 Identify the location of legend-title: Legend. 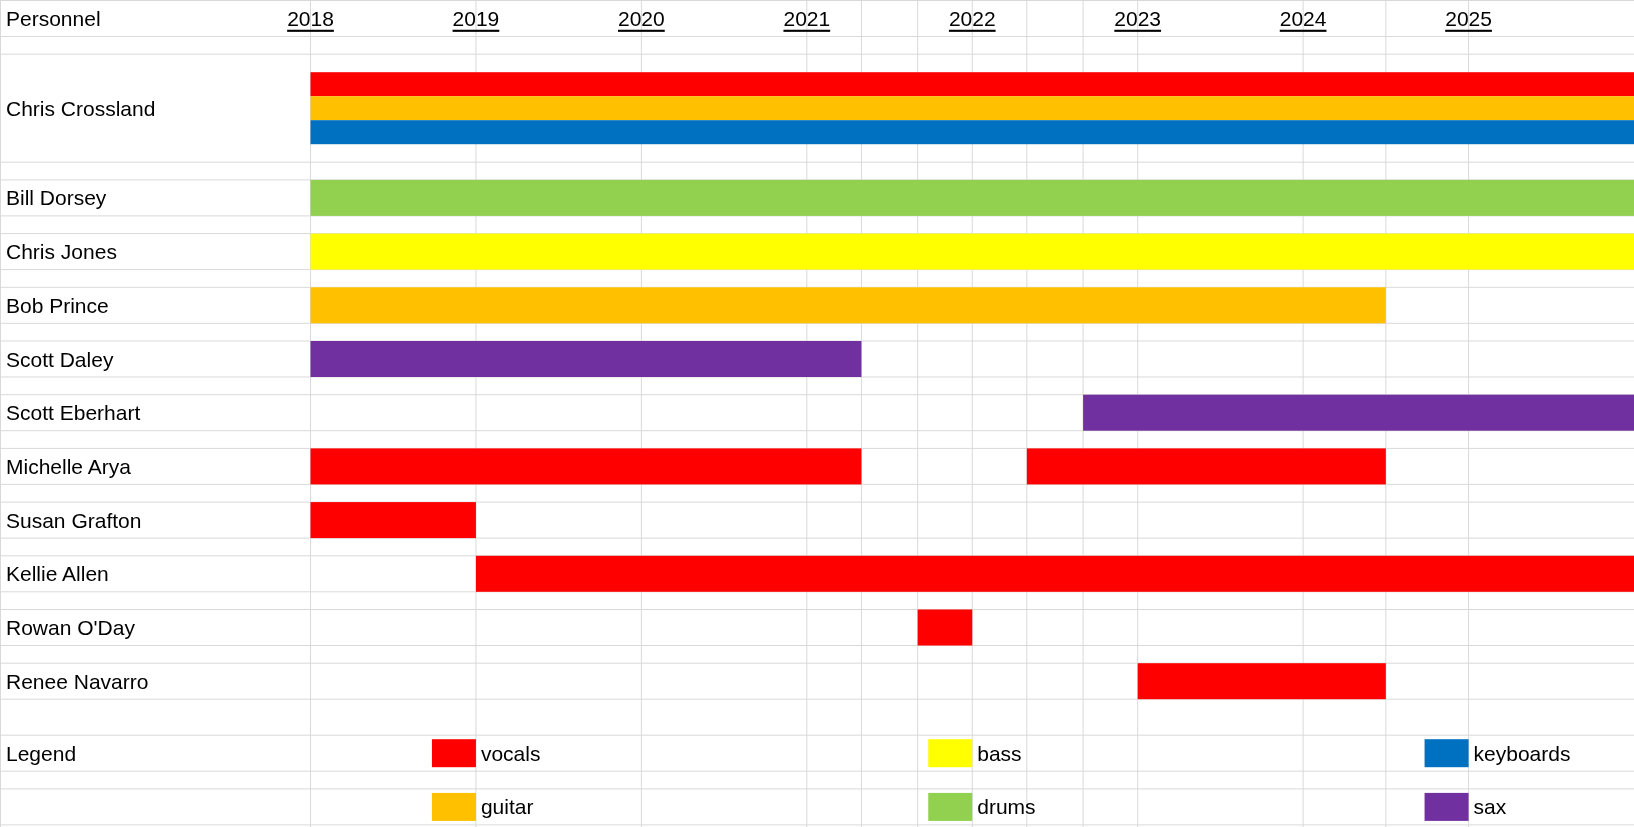
(41, 753).